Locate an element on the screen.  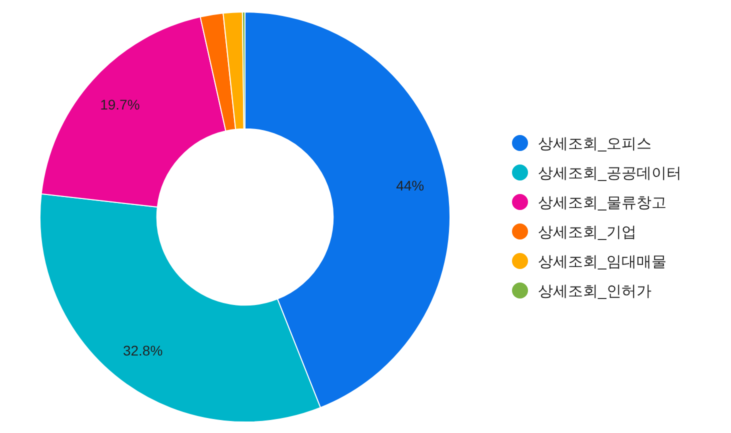
legend-label: 상세조회_임대매물 is located at coordinates (602, 262).